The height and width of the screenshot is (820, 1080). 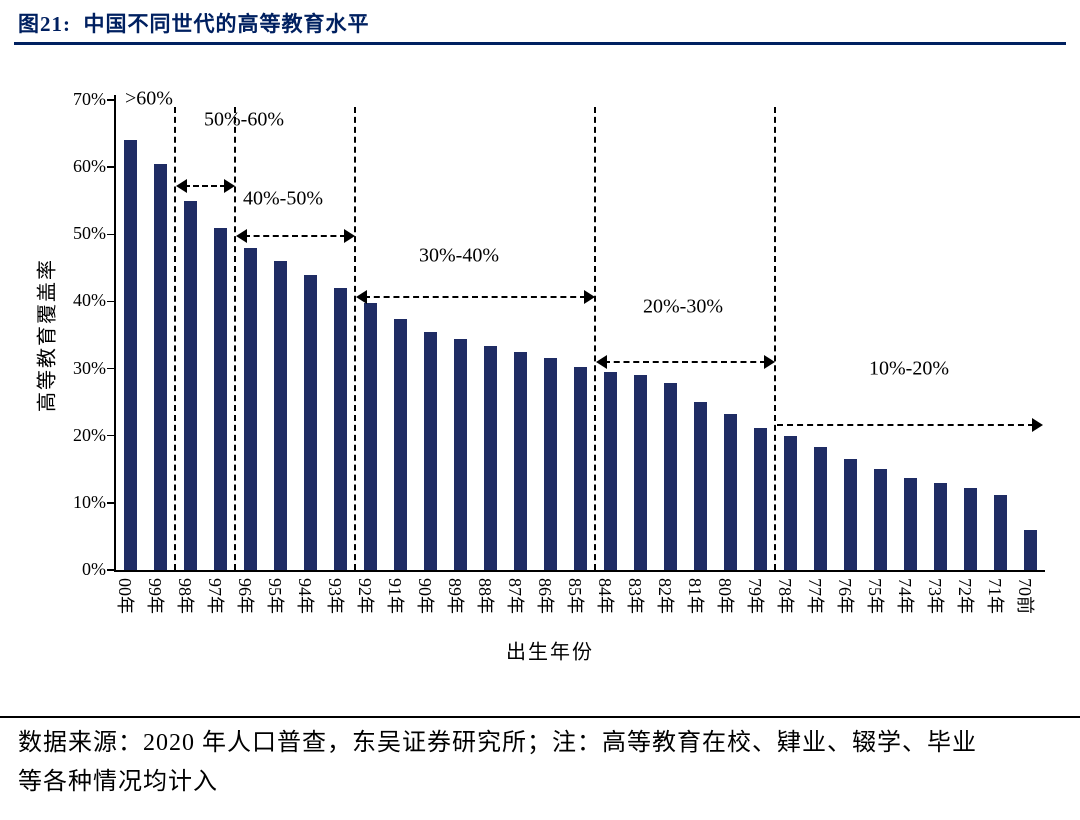 What do you see at coordinates (485, 596) in the screenshot?
I see `x-tick-label: 88年` at bounding box center [485, 596].